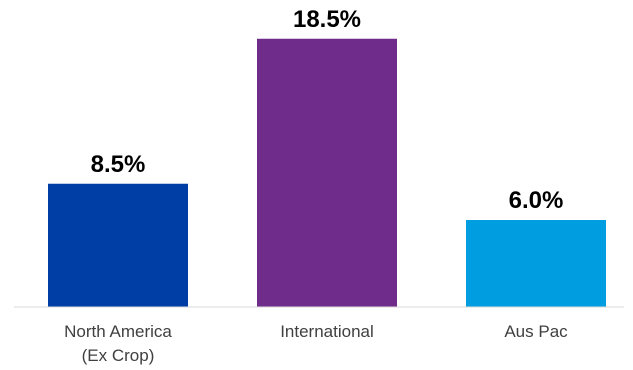 The height and width of the screenshot is (370, 633). I want to click on category-label-north-america: North America, so click(118, 331).